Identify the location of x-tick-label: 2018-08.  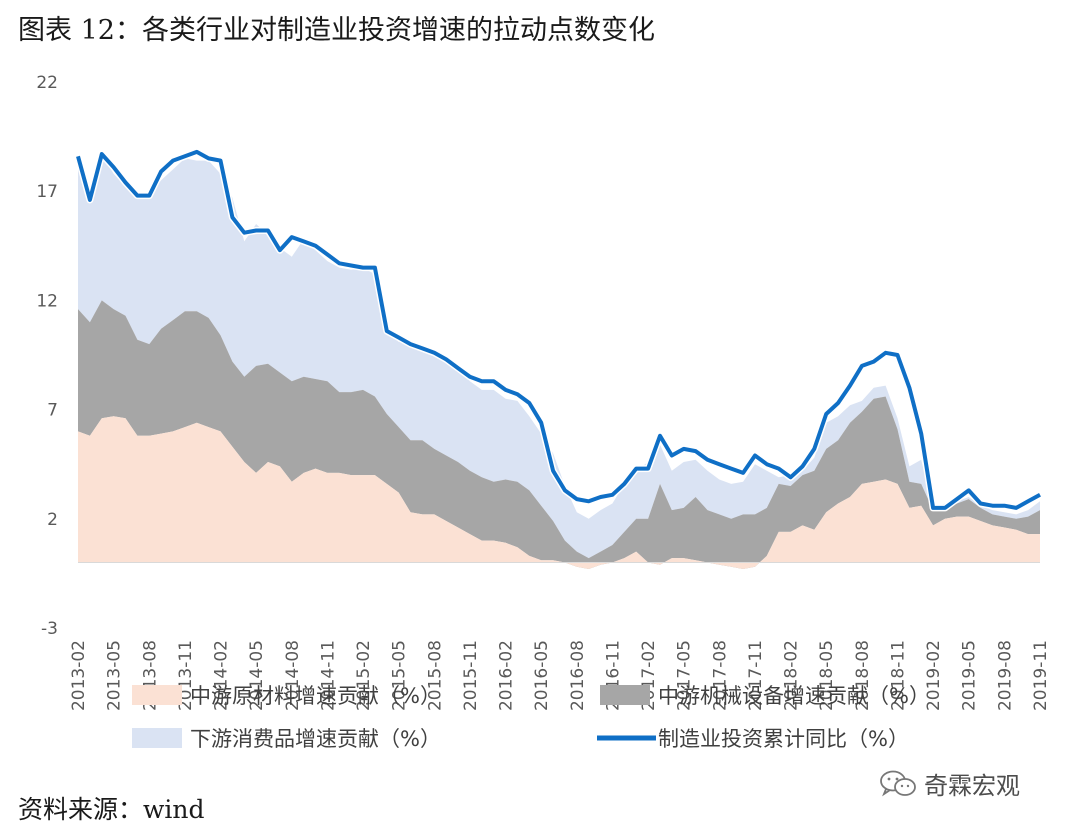
(863, 675).